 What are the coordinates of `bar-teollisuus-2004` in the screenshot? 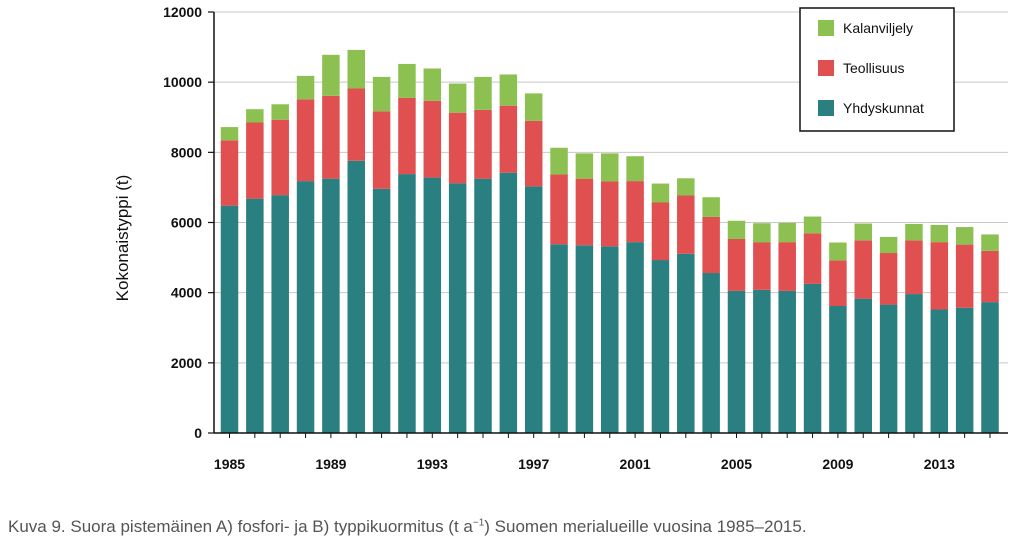 It's located at (711, 245).